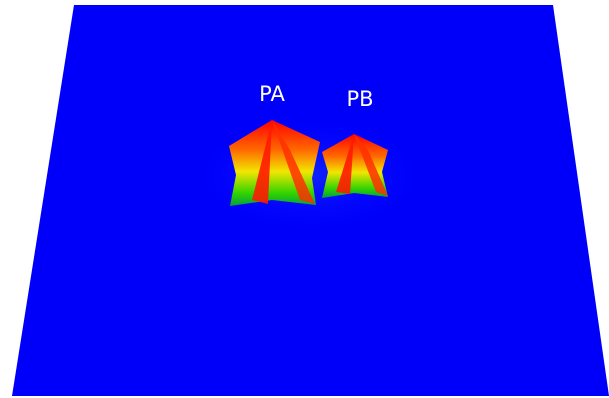 Image resolution: width=609 pixels, height=398 pixels. I want to click on peak-b, so click(355, 166).